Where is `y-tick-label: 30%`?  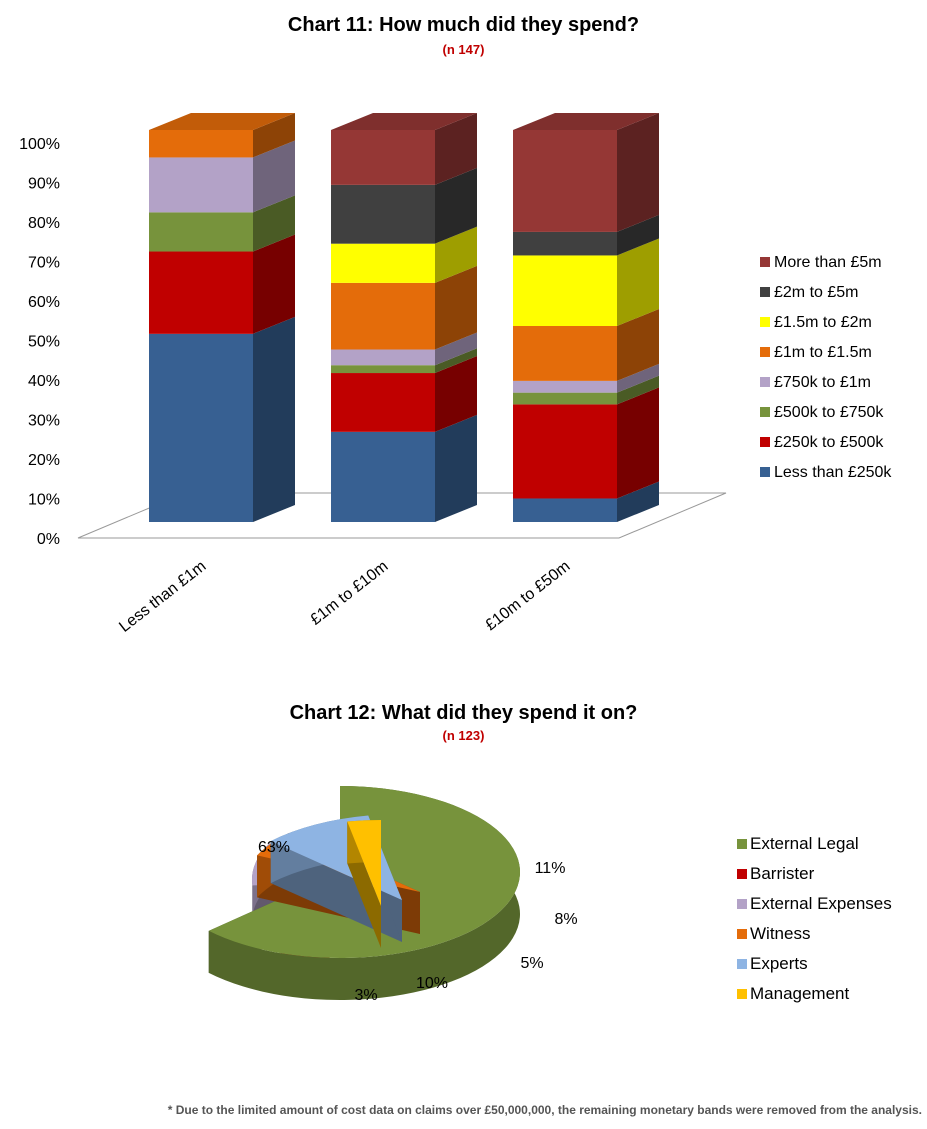 y-tick-label: 30% is located at coordinates (44, 421).